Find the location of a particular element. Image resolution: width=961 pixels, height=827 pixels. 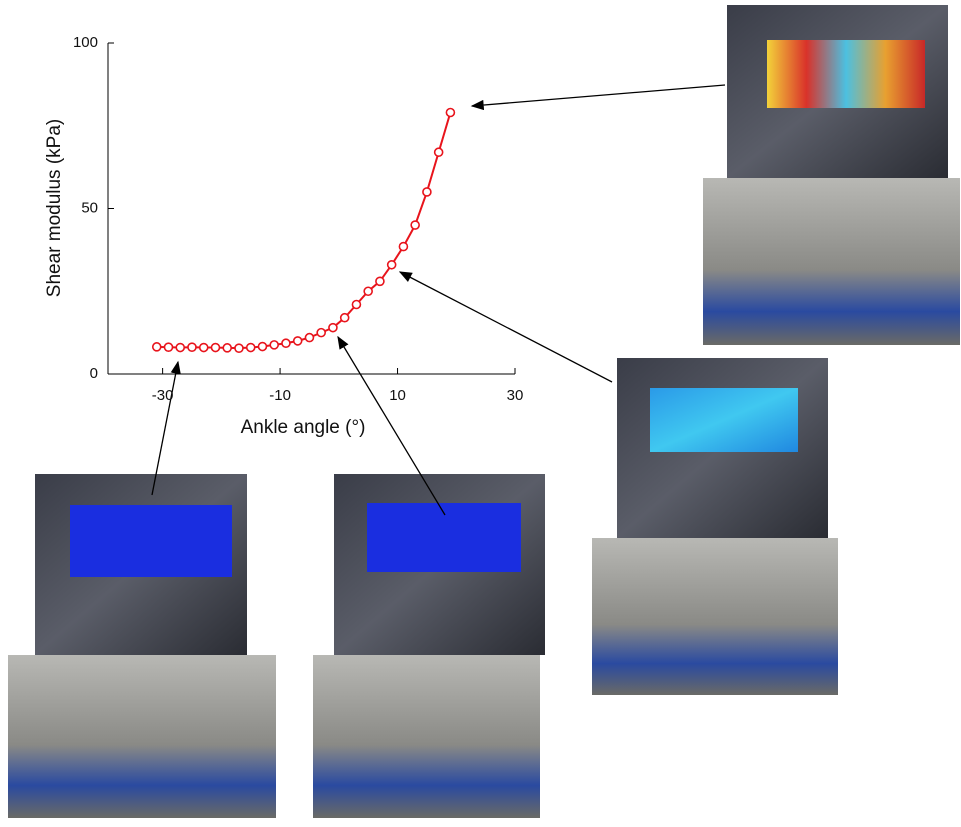

panel-middle-right is located at coordinates (715, 526).